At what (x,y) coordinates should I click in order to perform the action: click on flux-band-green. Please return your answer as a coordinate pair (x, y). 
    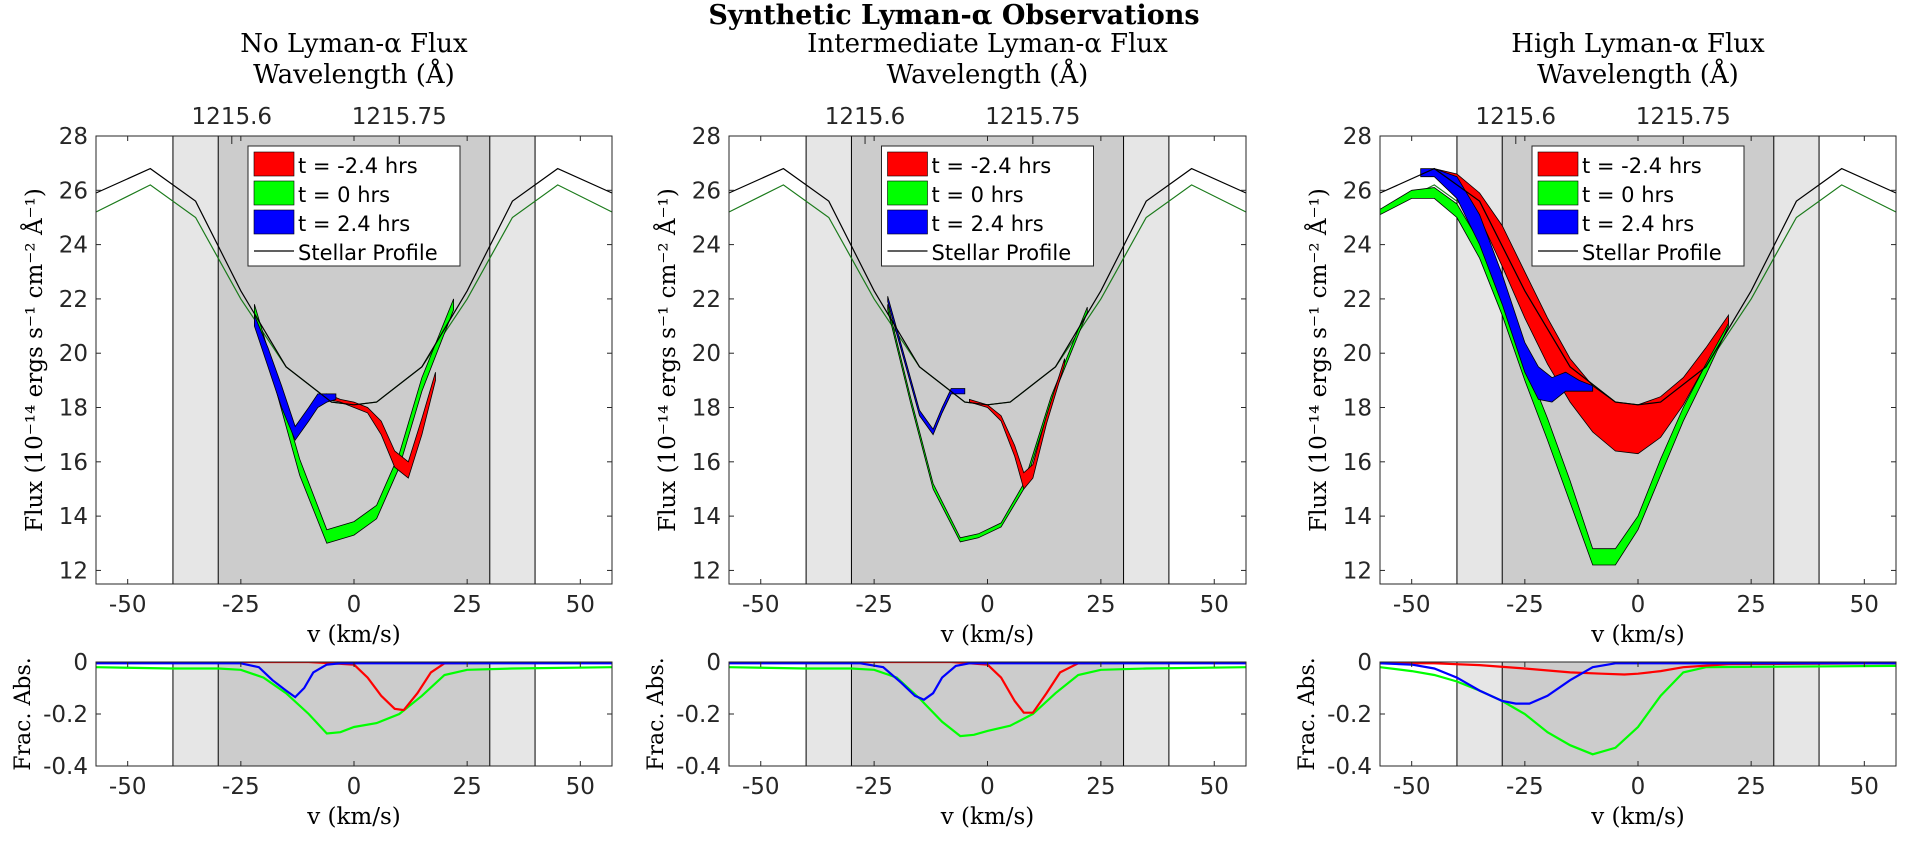
    Looking at the image, I should click on (354, 421).